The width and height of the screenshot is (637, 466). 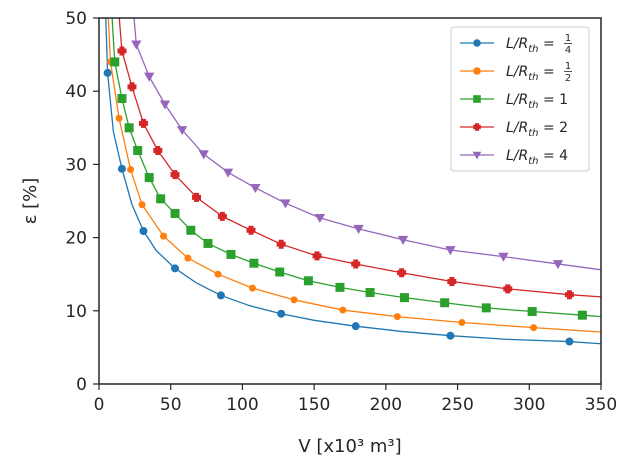 I want to click on x-tick-label: 250, so click(x=457, y=405).